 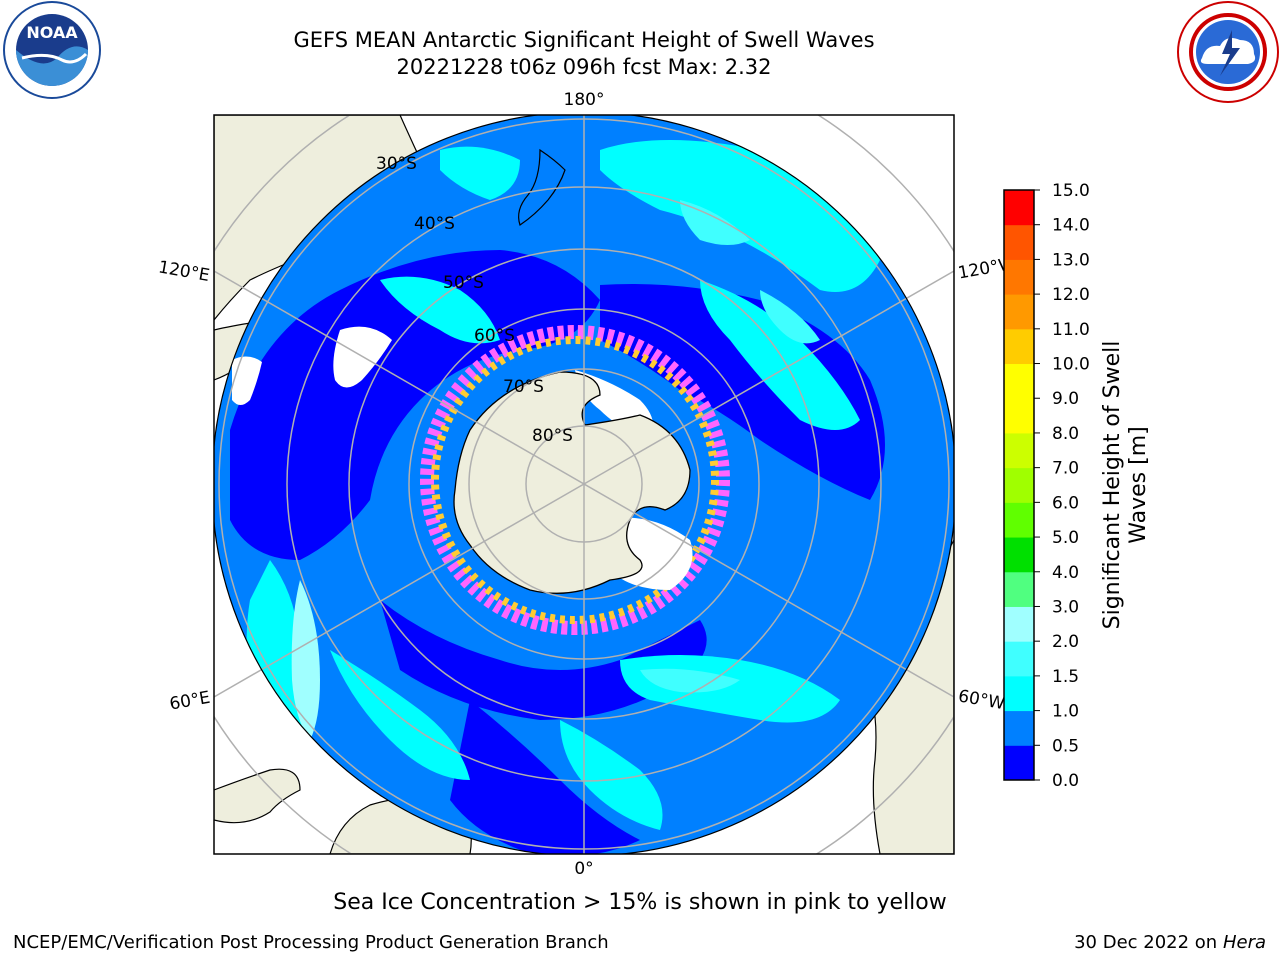 I want to click on colorbar-tick-label: 2.0, so click(x=1065, y=642).